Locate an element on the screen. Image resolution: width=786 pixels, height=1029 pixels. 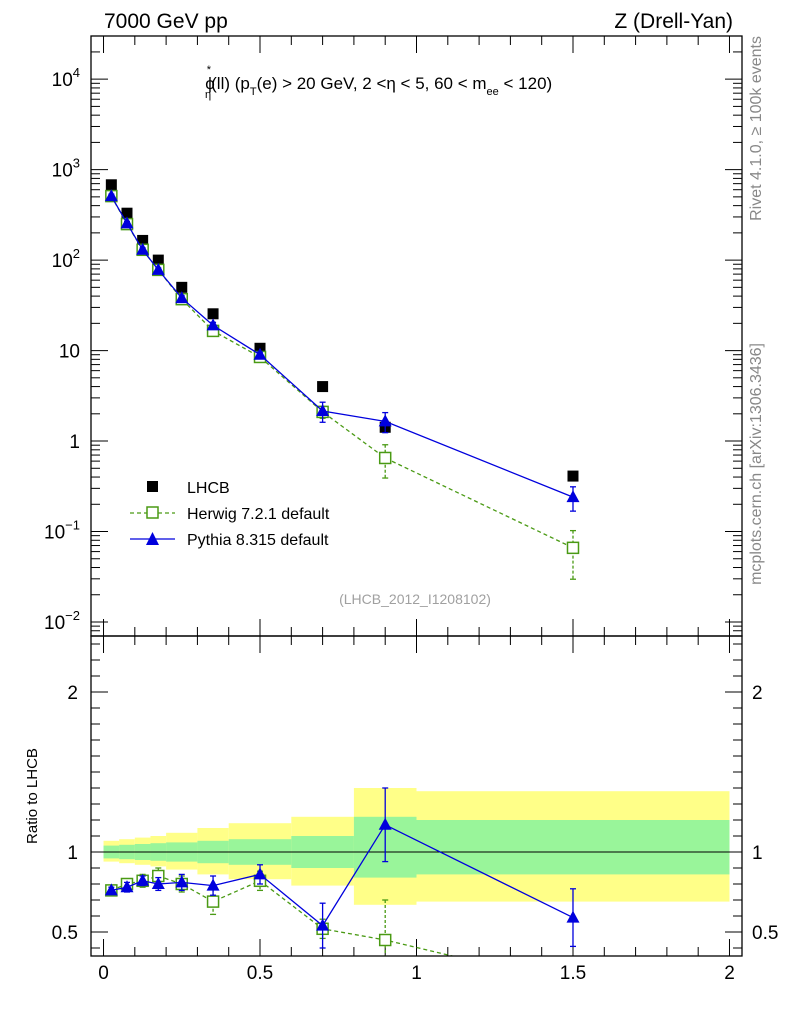
ratio-panel-background is located at coordinates (416, 846).